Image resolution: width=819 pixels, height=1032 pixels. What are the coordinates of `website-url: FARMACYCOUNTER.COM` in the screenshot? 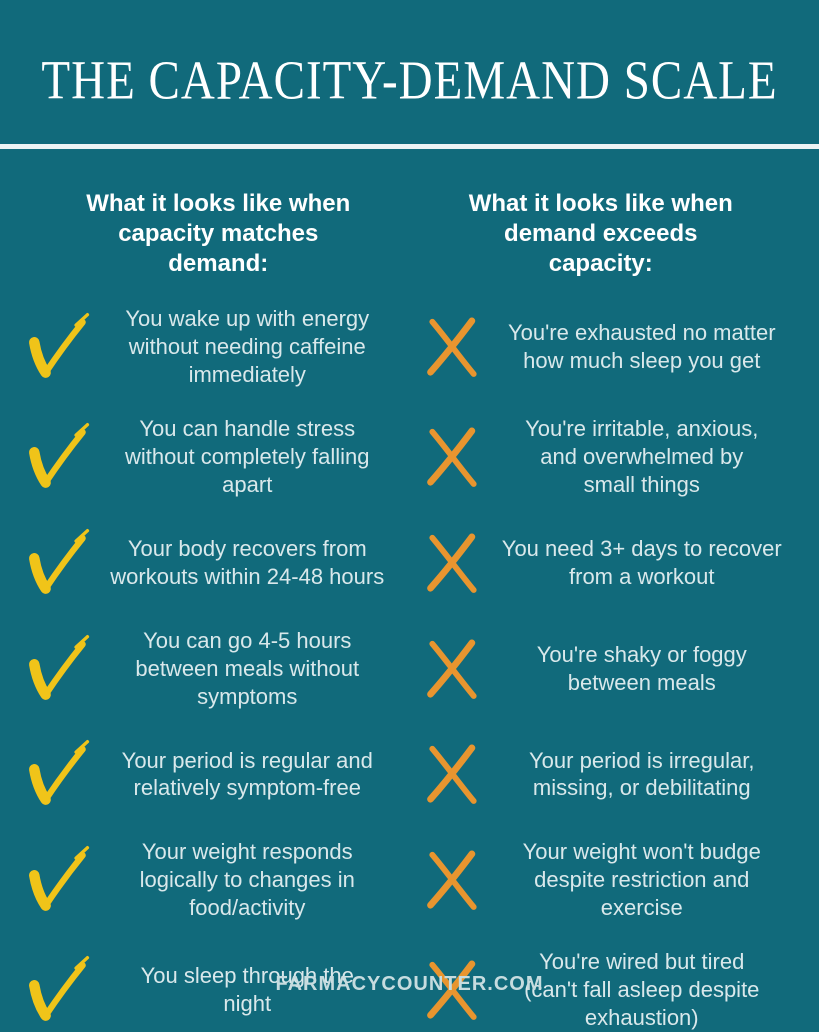 It's located at (409, 984).